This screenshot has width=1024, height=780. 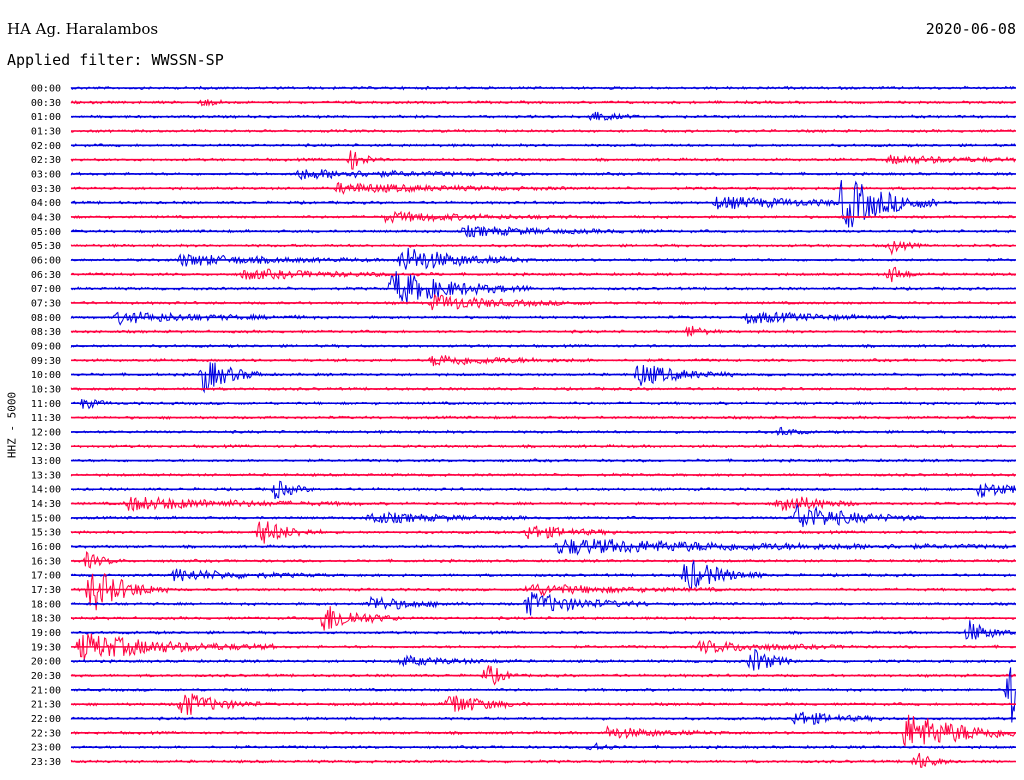 What do you see at coordinates (46, 389) in the screenshot?
I see `row-time-label: 10:30` at bounding box center [46, 389].